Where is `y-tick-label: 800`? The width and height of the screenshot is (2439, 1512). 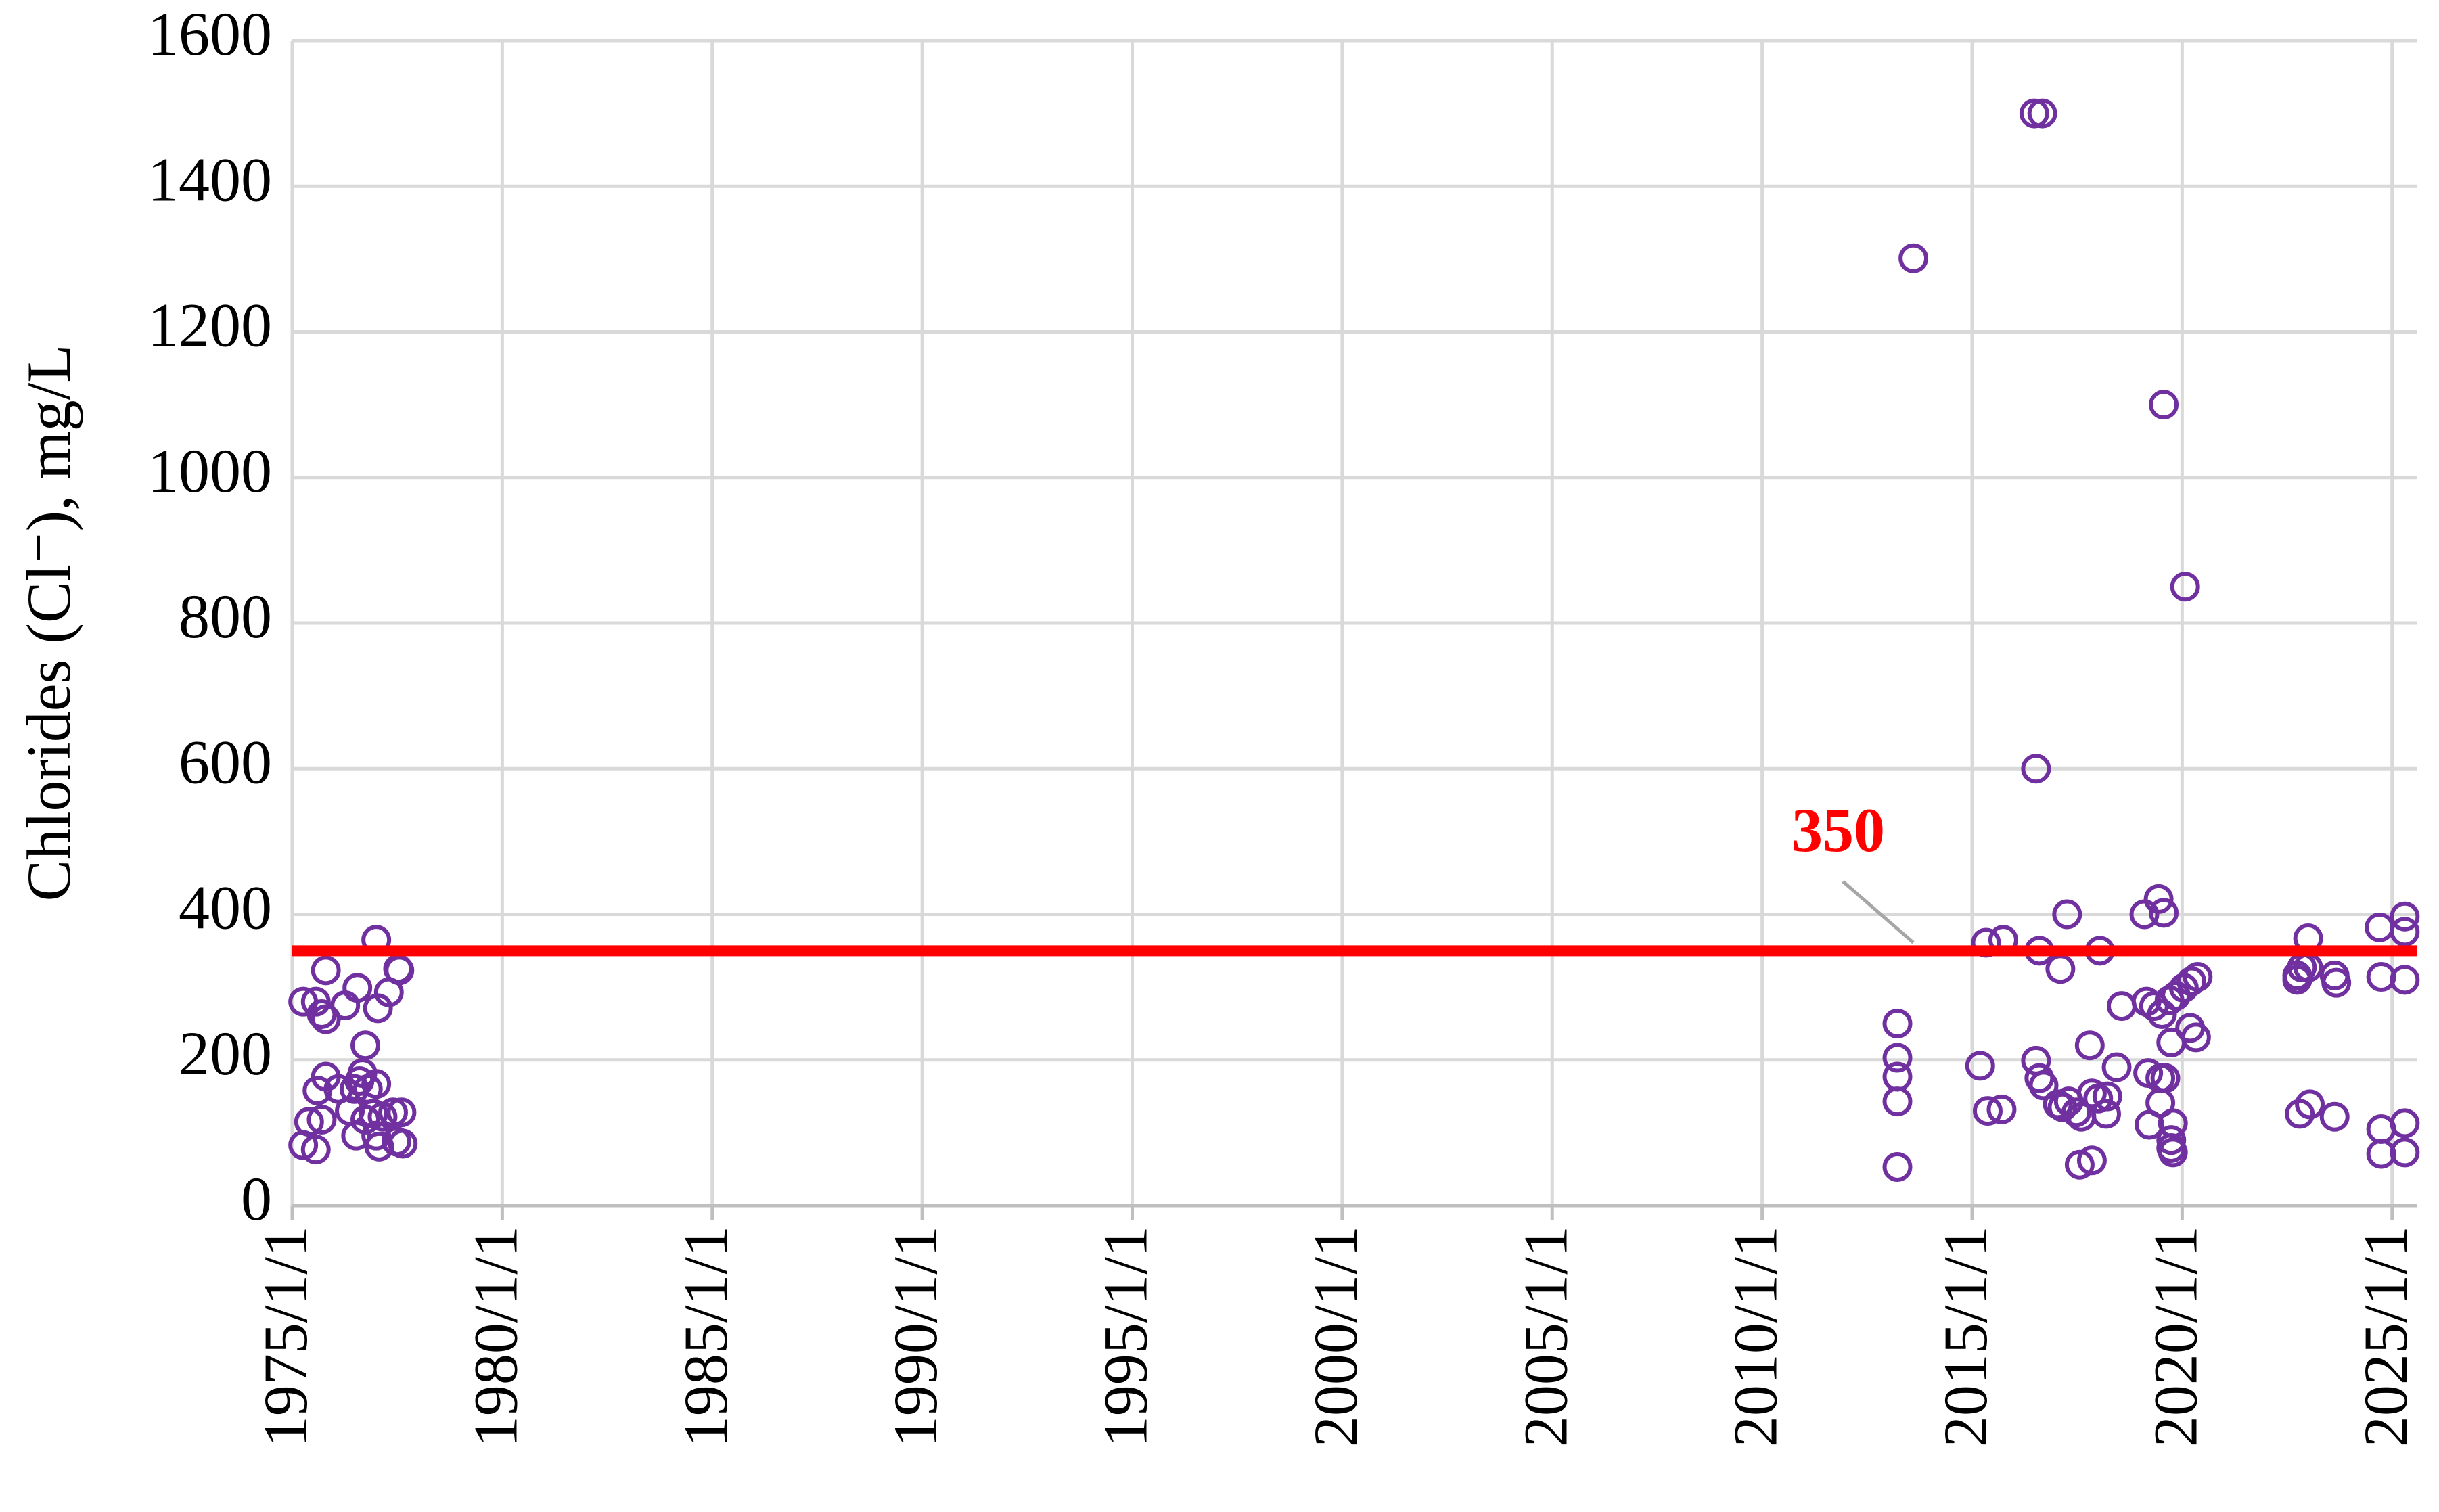 y-tick-label: 800 is located at coordinates (225, 617).